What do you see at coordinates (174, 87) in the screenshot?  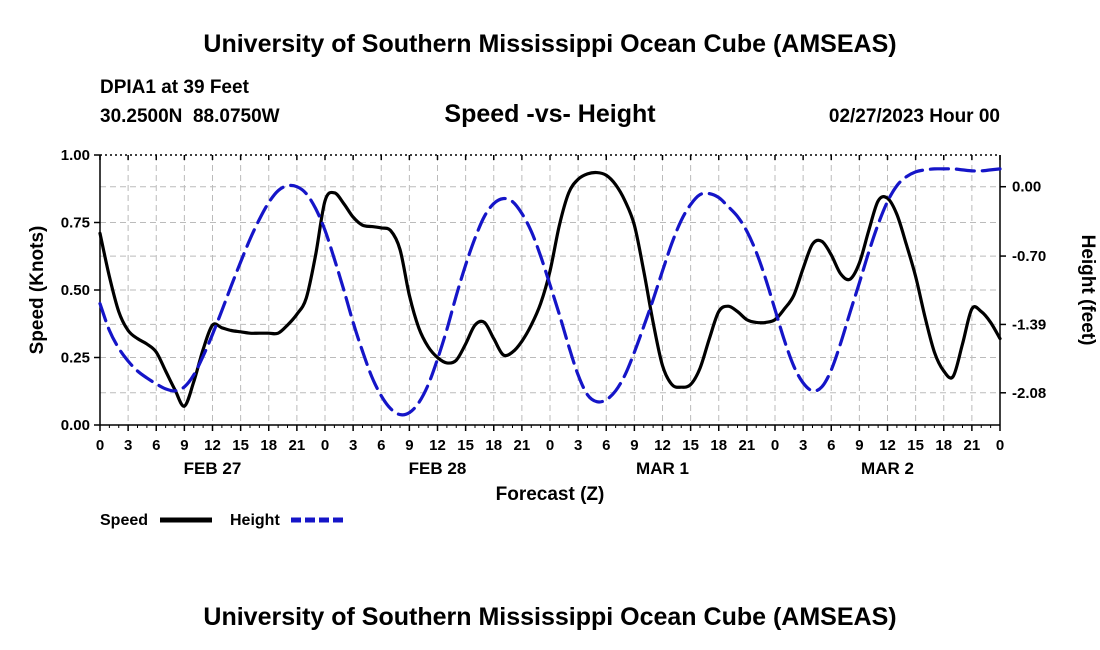 I see `station-label: DPIA1 at 39 Feet` at bounding box center [174, 87].